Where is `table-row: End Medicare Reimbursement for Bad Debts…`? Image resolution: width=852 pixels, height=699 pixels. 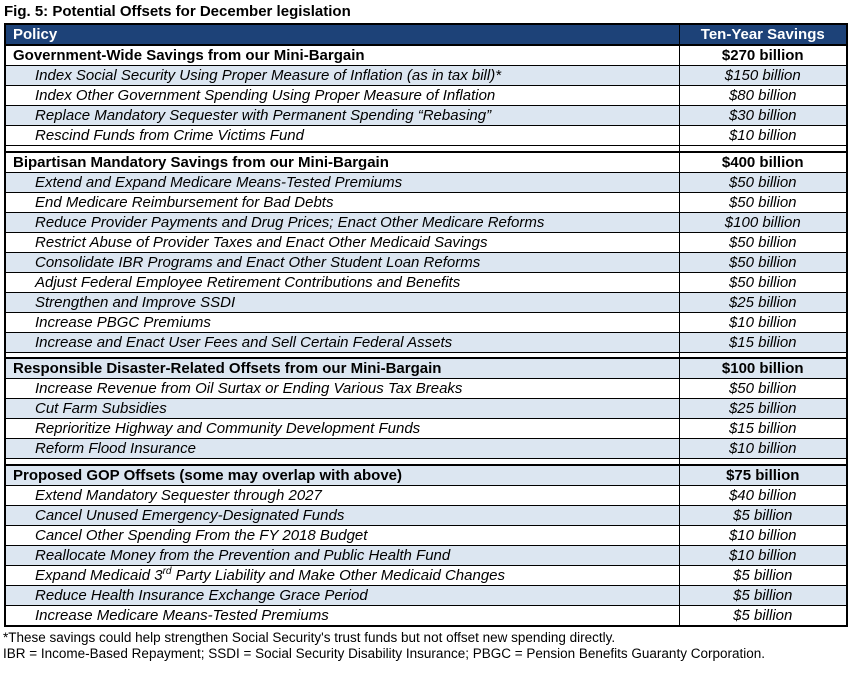 table-row: End Medicare Reimbursement for Bad Debts… is located at coordinates (426, 202).